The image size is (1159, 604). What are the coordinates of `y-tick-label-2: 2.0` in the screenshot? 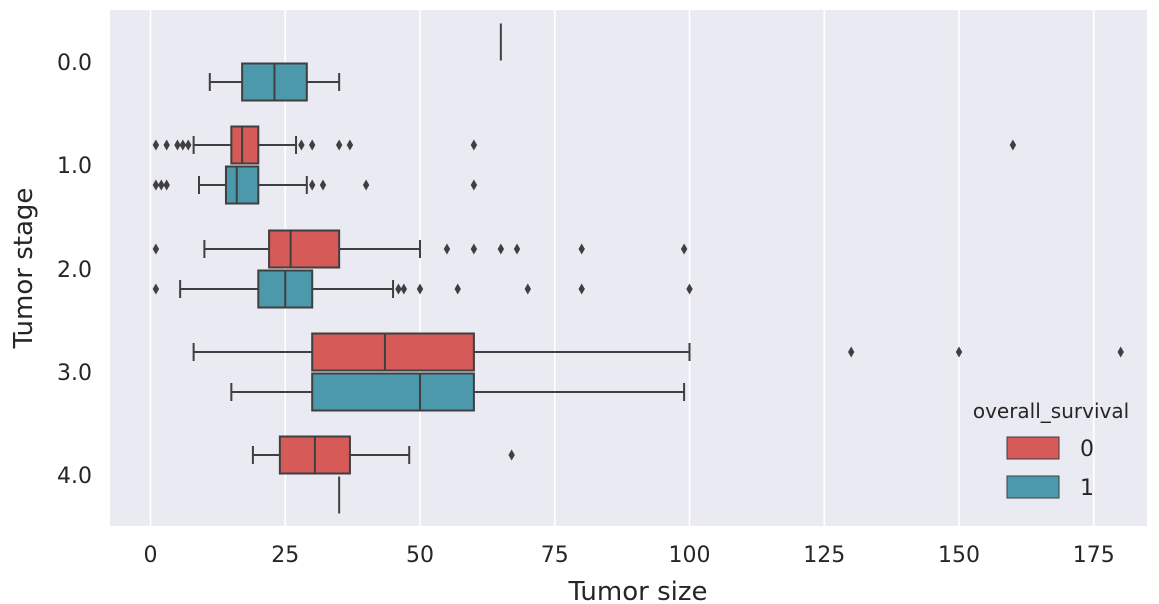 It's located at (74, 270).